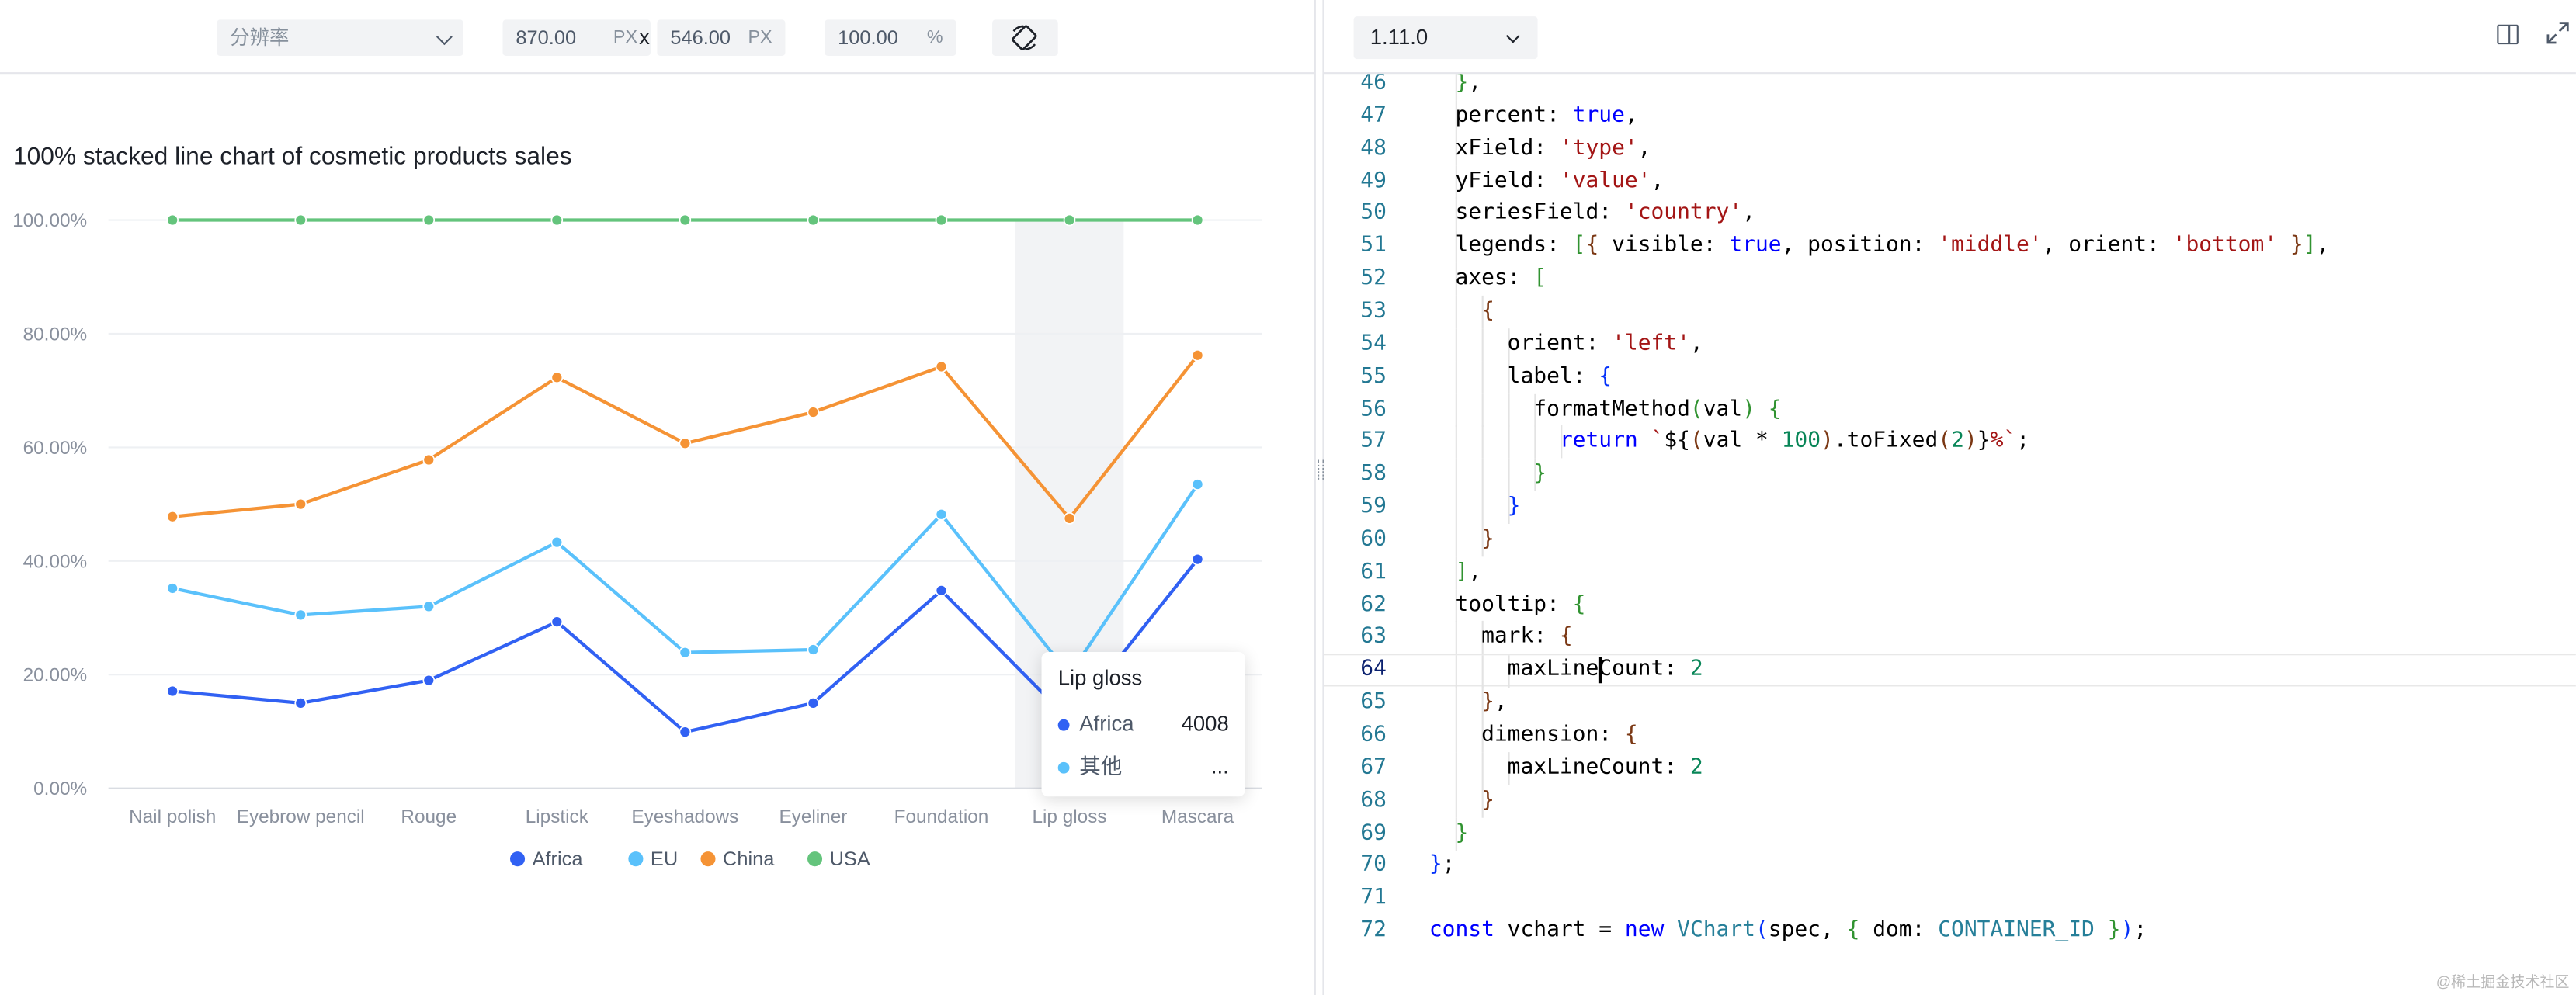  What do you see at coordinates (1949, 573) in the screenshot?
I see `code-line: 61 ],` at bounding box center [1949, 573].